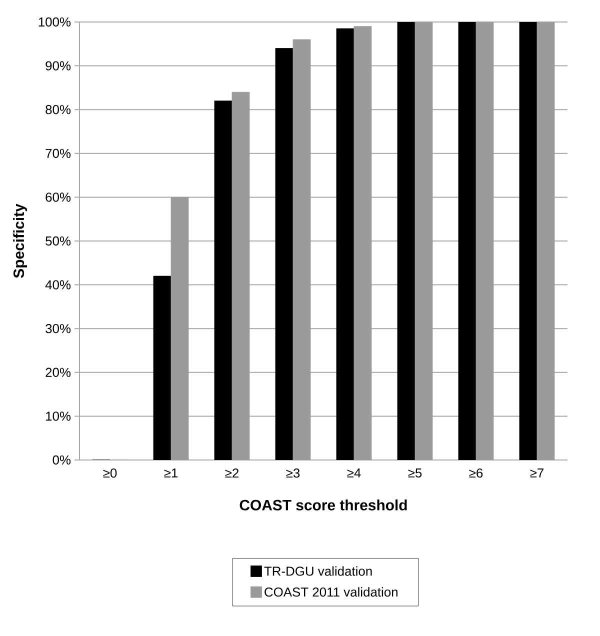 This screenshot has height=636, width=600. What do you see at coordinates (231, 473) in the screenshot?
I see `x-tick-label: ≥2` at bounding box center [231, 473].